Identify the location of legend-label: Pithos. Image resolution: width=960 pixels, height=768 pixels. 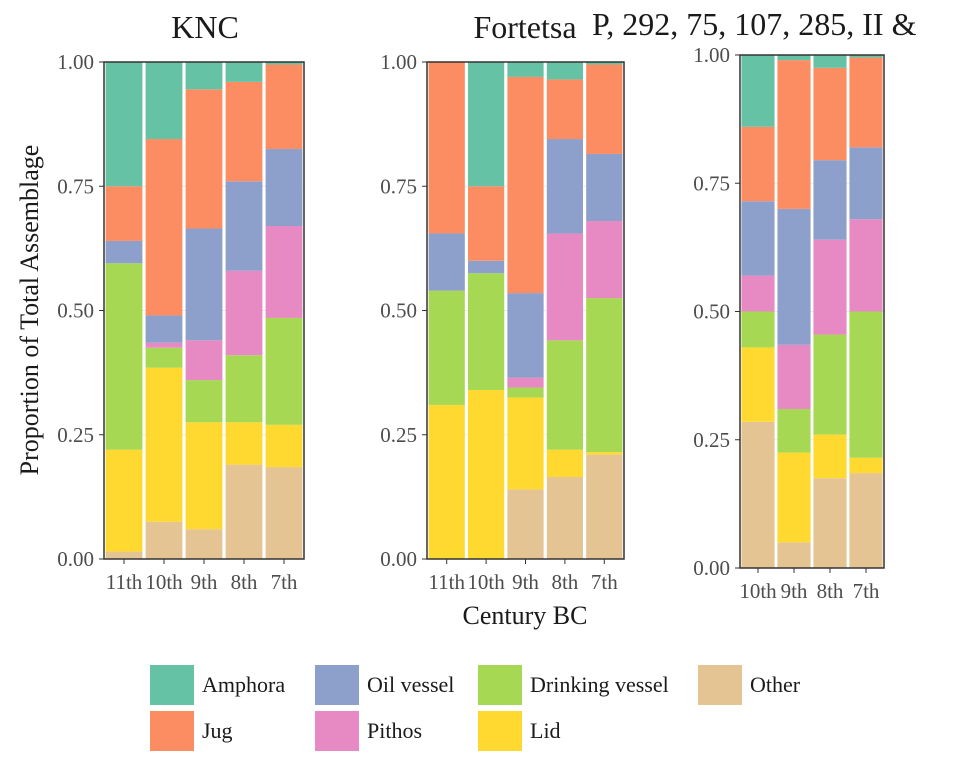
(395, 730).